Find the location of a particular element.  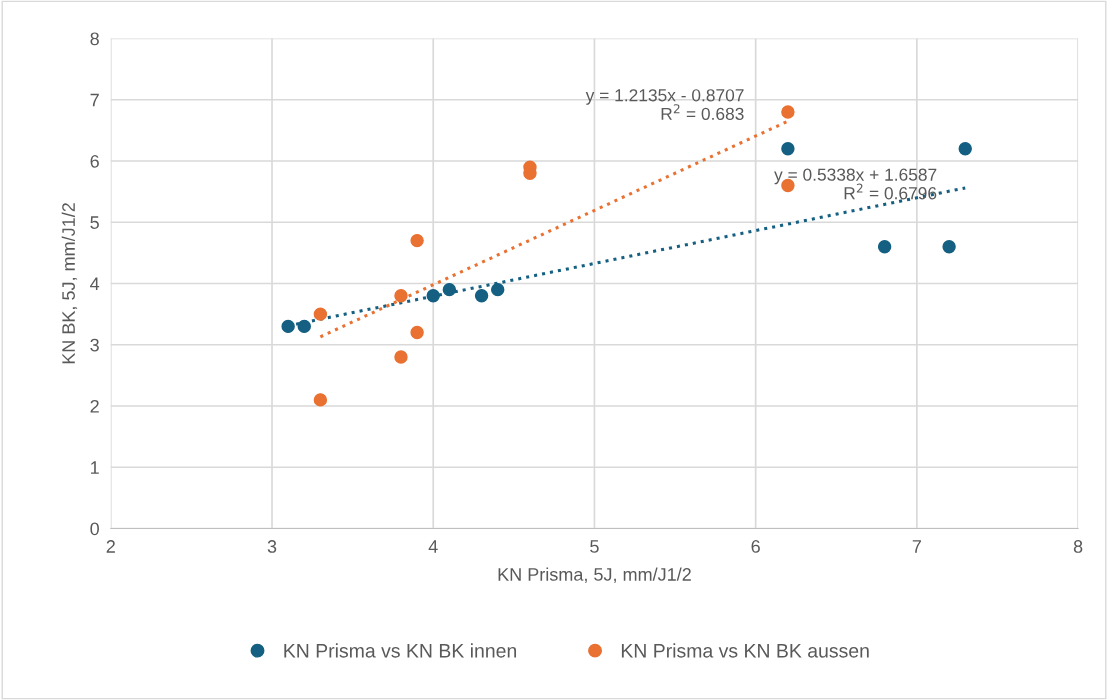

x-tick-label: 4 is located at coordinates (433, 546).